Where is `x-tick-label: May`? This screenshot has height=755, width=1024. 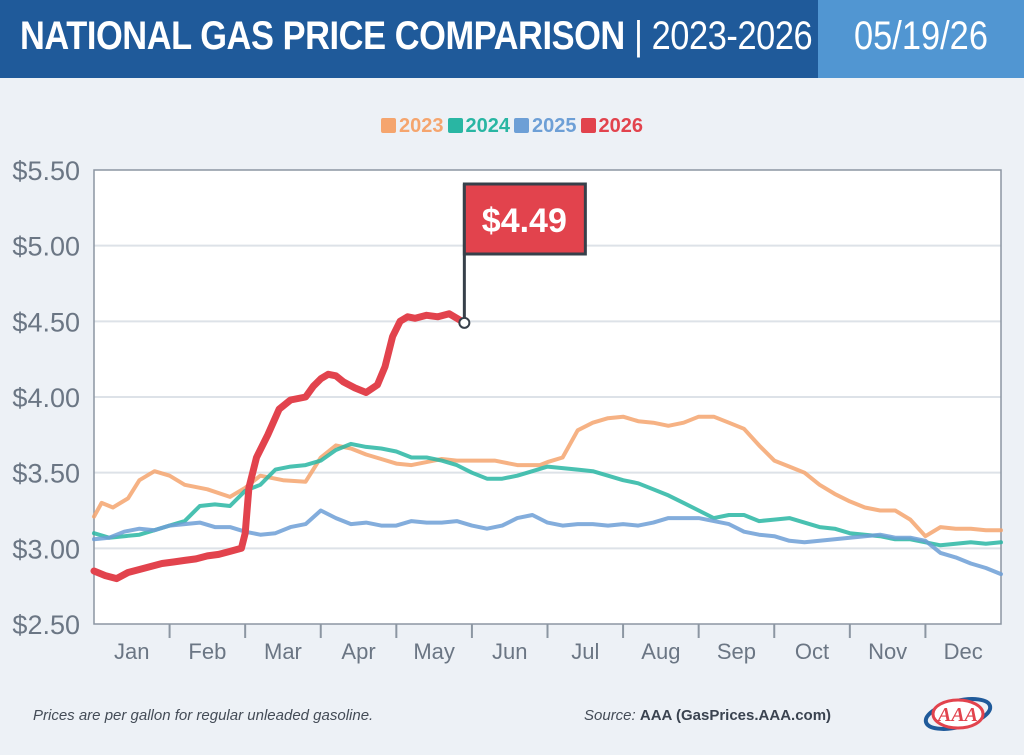
x-tick-label: May is located at coordinates (434, 651).